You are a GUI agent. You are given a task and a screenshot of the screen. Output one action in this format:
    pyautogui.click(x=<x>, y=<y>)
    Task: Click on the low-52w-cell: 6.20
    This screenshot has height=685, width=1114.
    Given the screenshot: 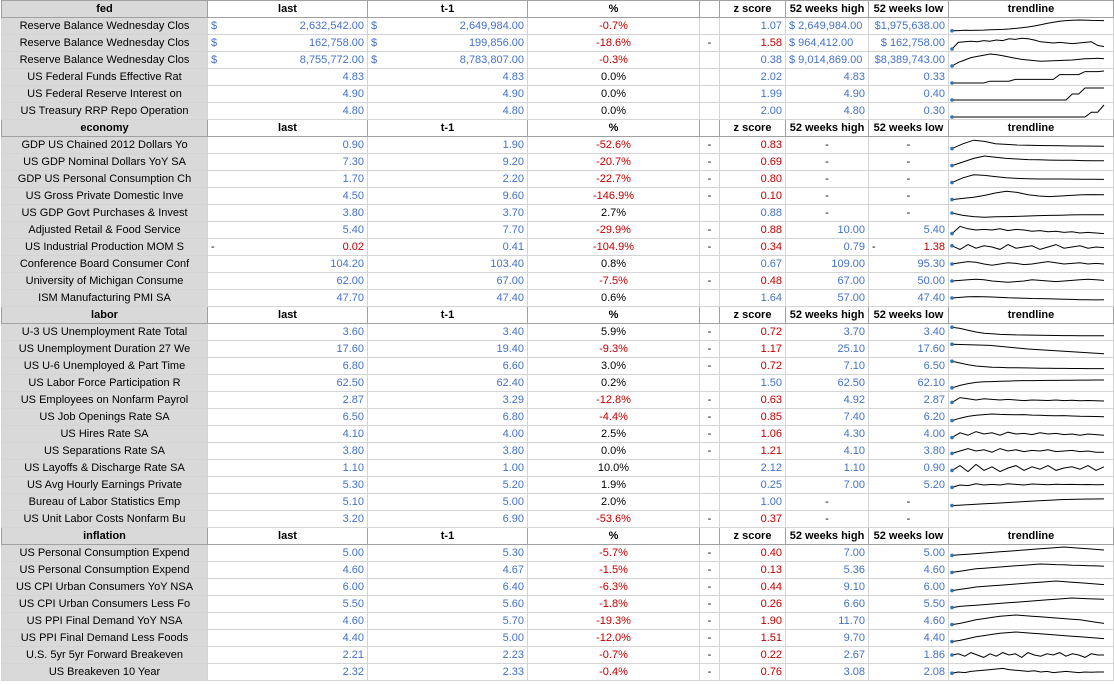 What is the action you would take?
    pyautogui.click(x=908, y=417)
    